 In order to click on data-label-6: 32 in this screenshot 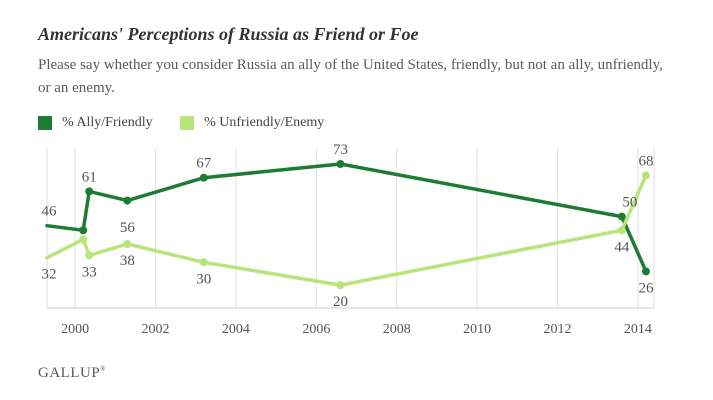, I will do `click(49, 275)`.